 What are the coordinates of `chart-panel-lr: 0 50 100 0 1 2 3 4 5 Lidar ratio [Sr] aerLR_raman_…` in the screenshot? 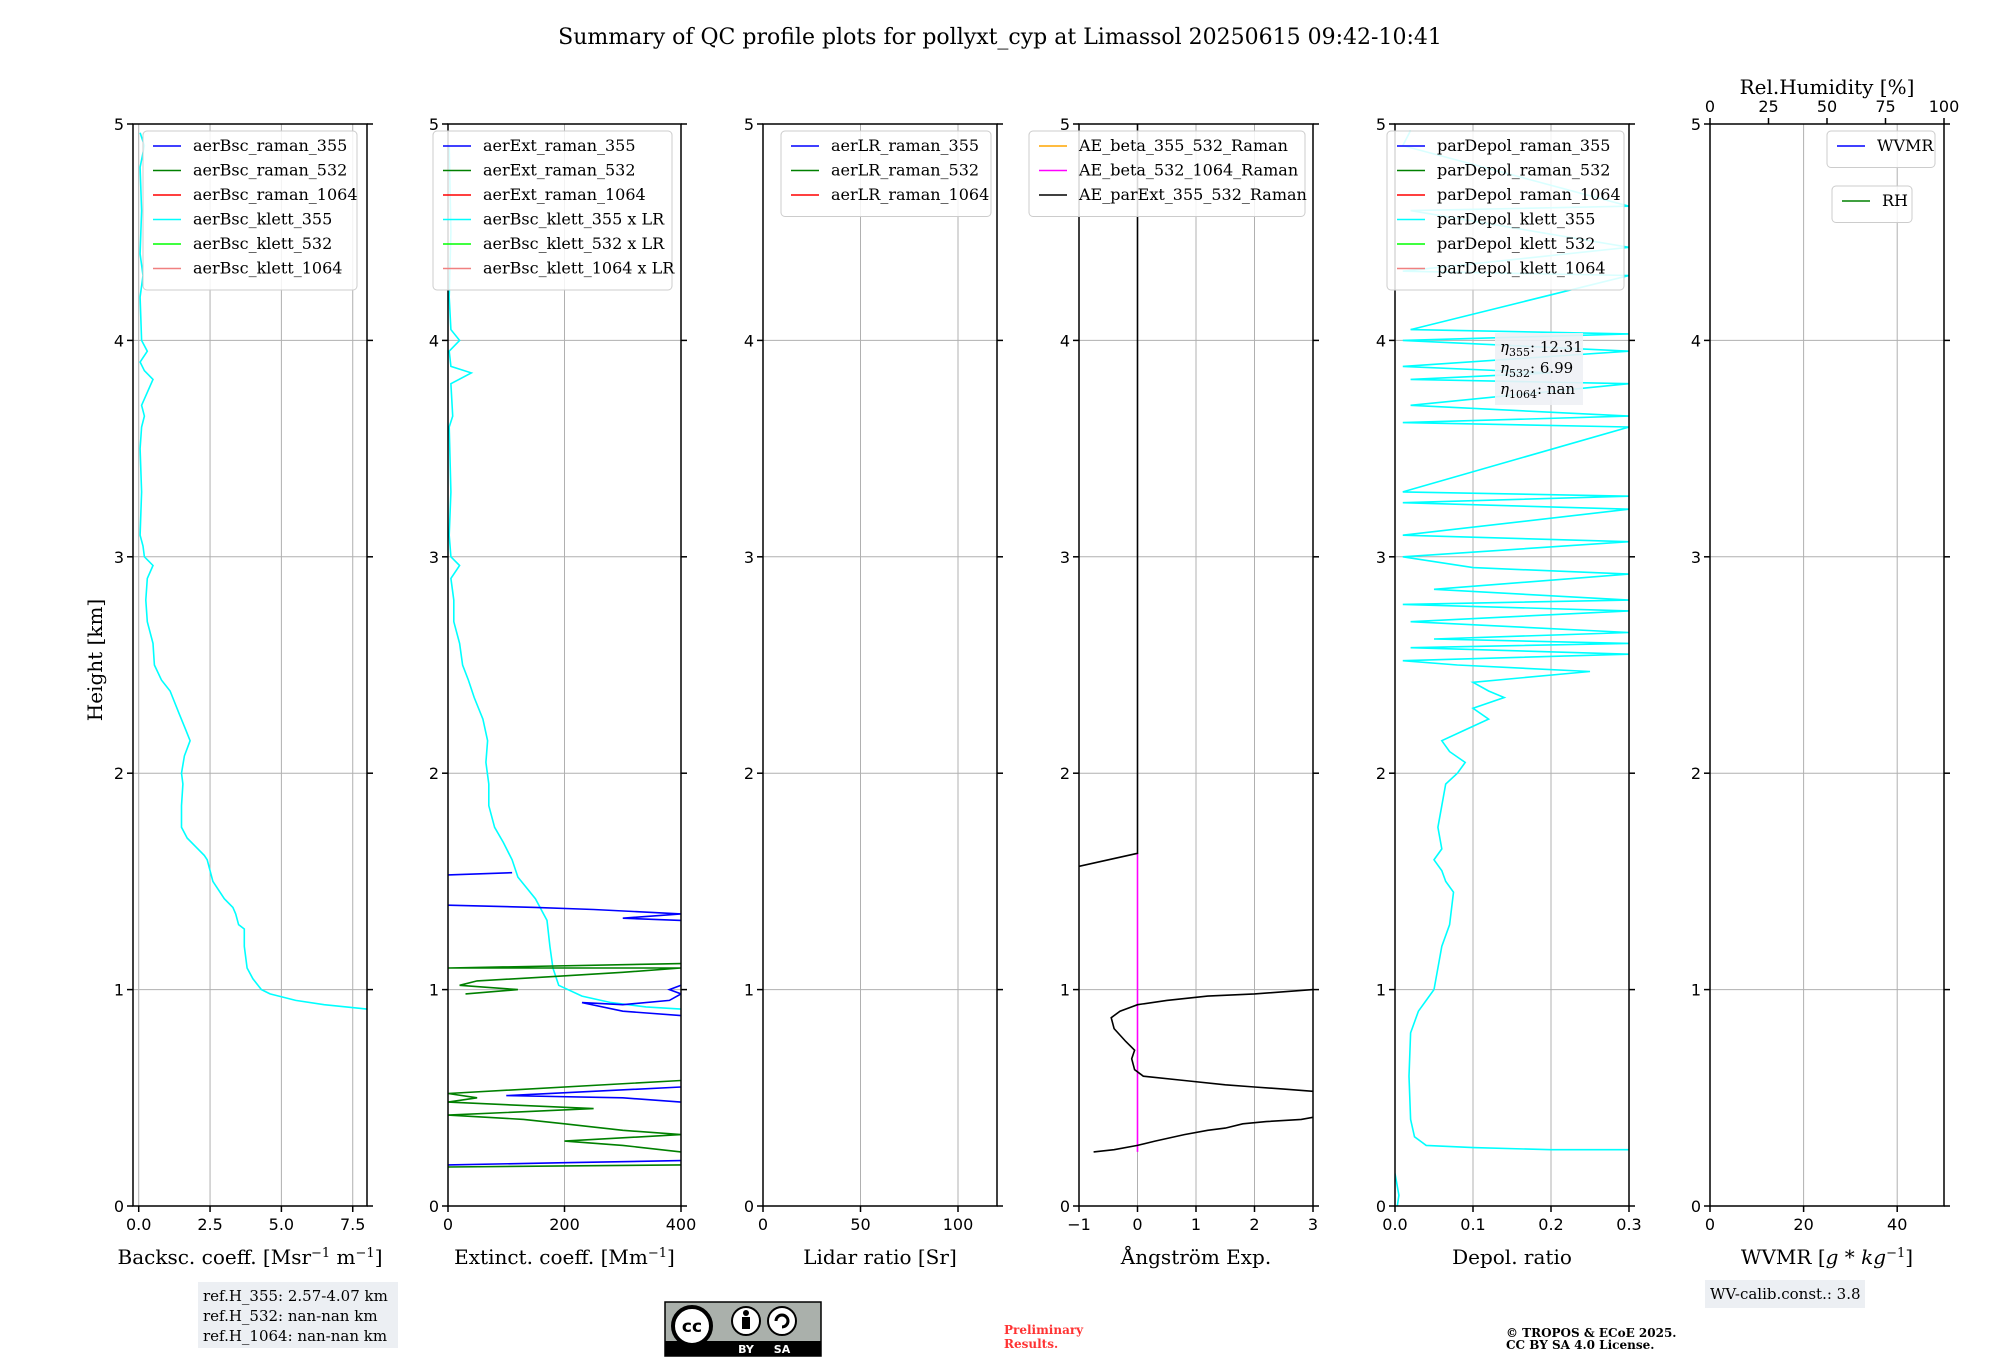 It's located at (873, 692).